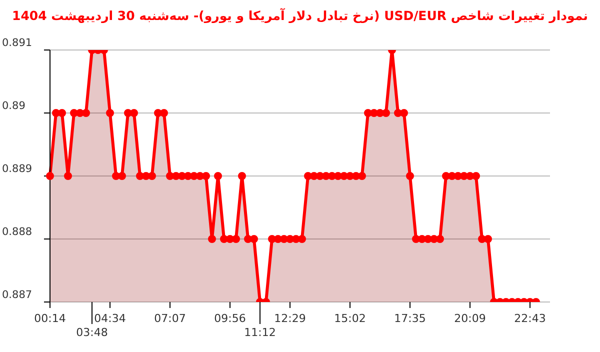 This screenshot has height=352, width=600. What do you see at coordinates (17, 295) in the screenshot?
I see `y-tick-label: 0.887` at bounding box center [17, 295].